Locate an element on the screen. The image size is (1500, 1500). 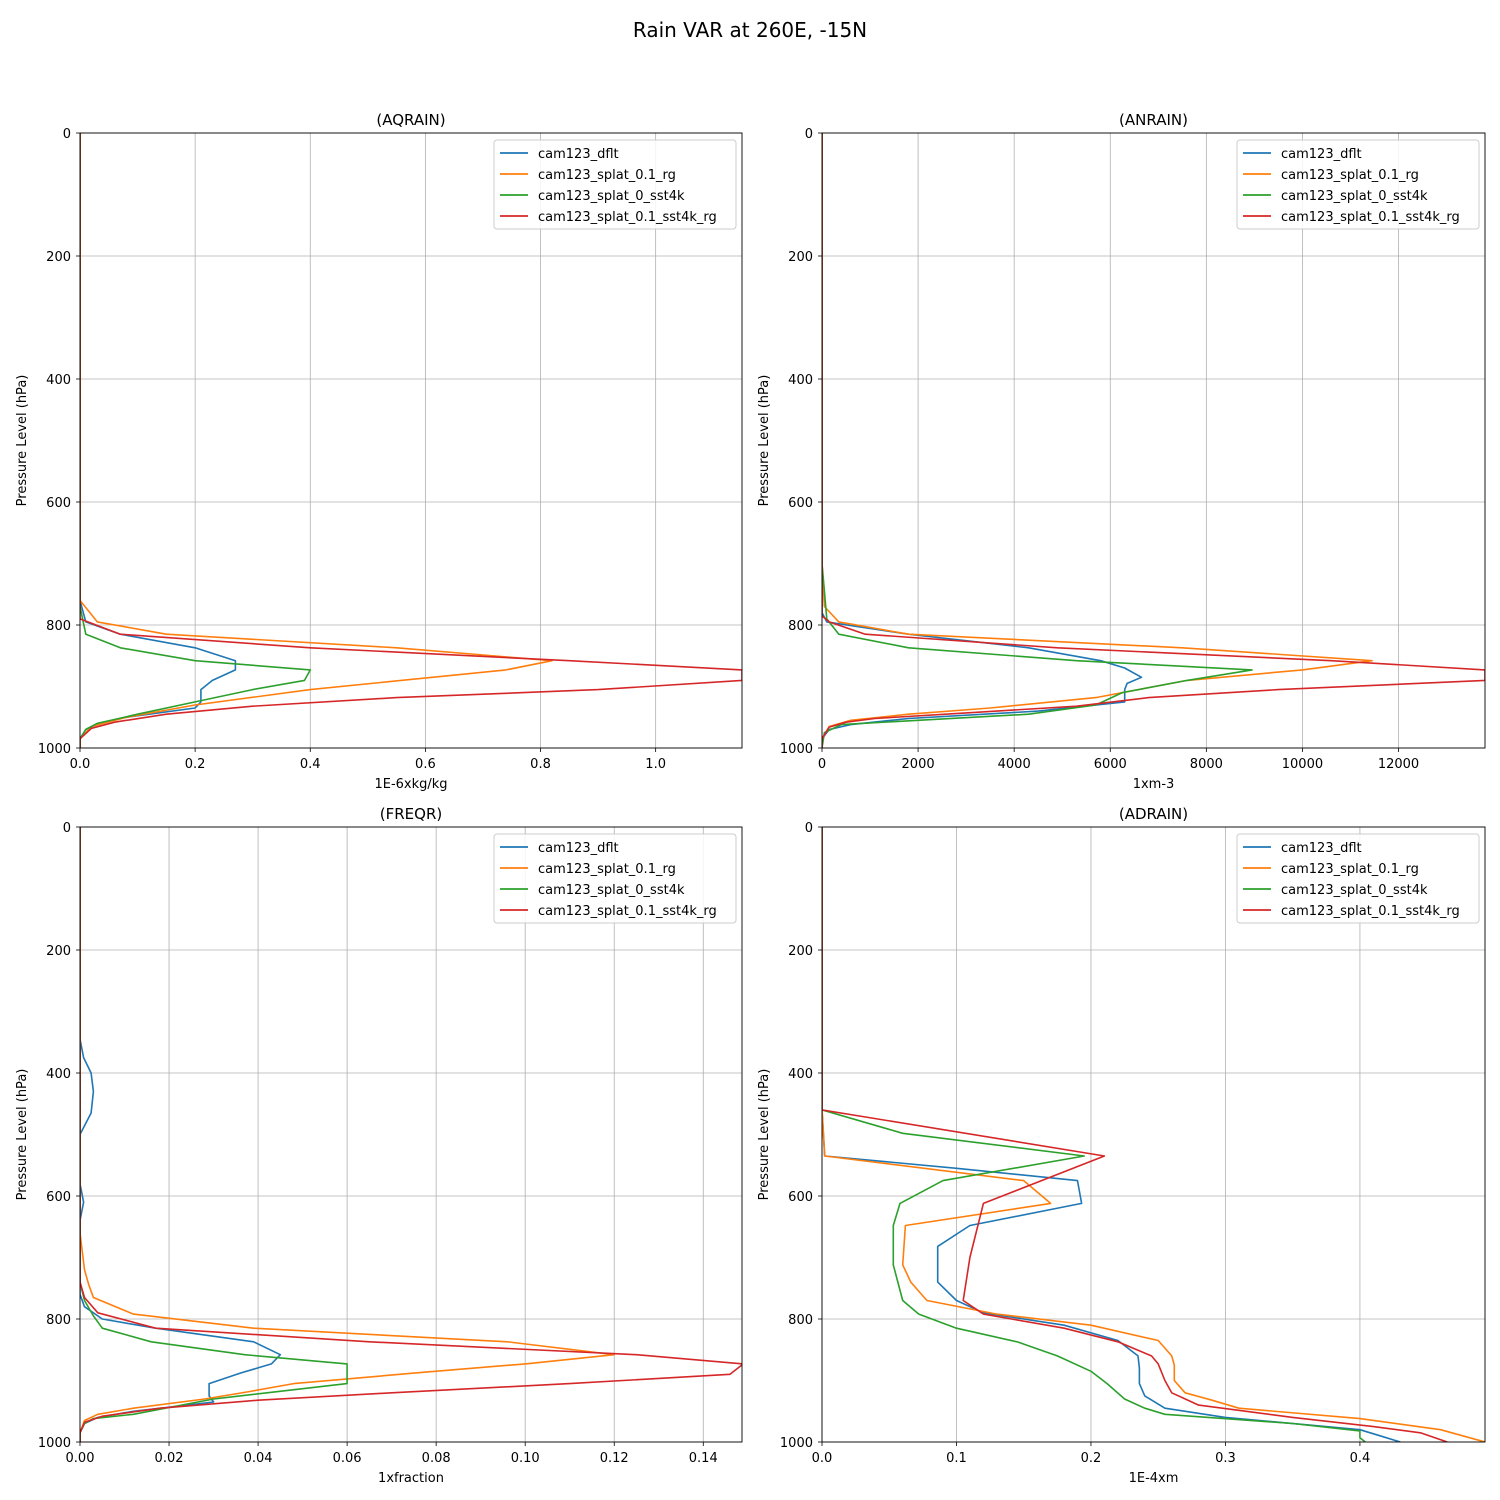
x-tick-label: 4000 is located at coordinates (1014, 764).